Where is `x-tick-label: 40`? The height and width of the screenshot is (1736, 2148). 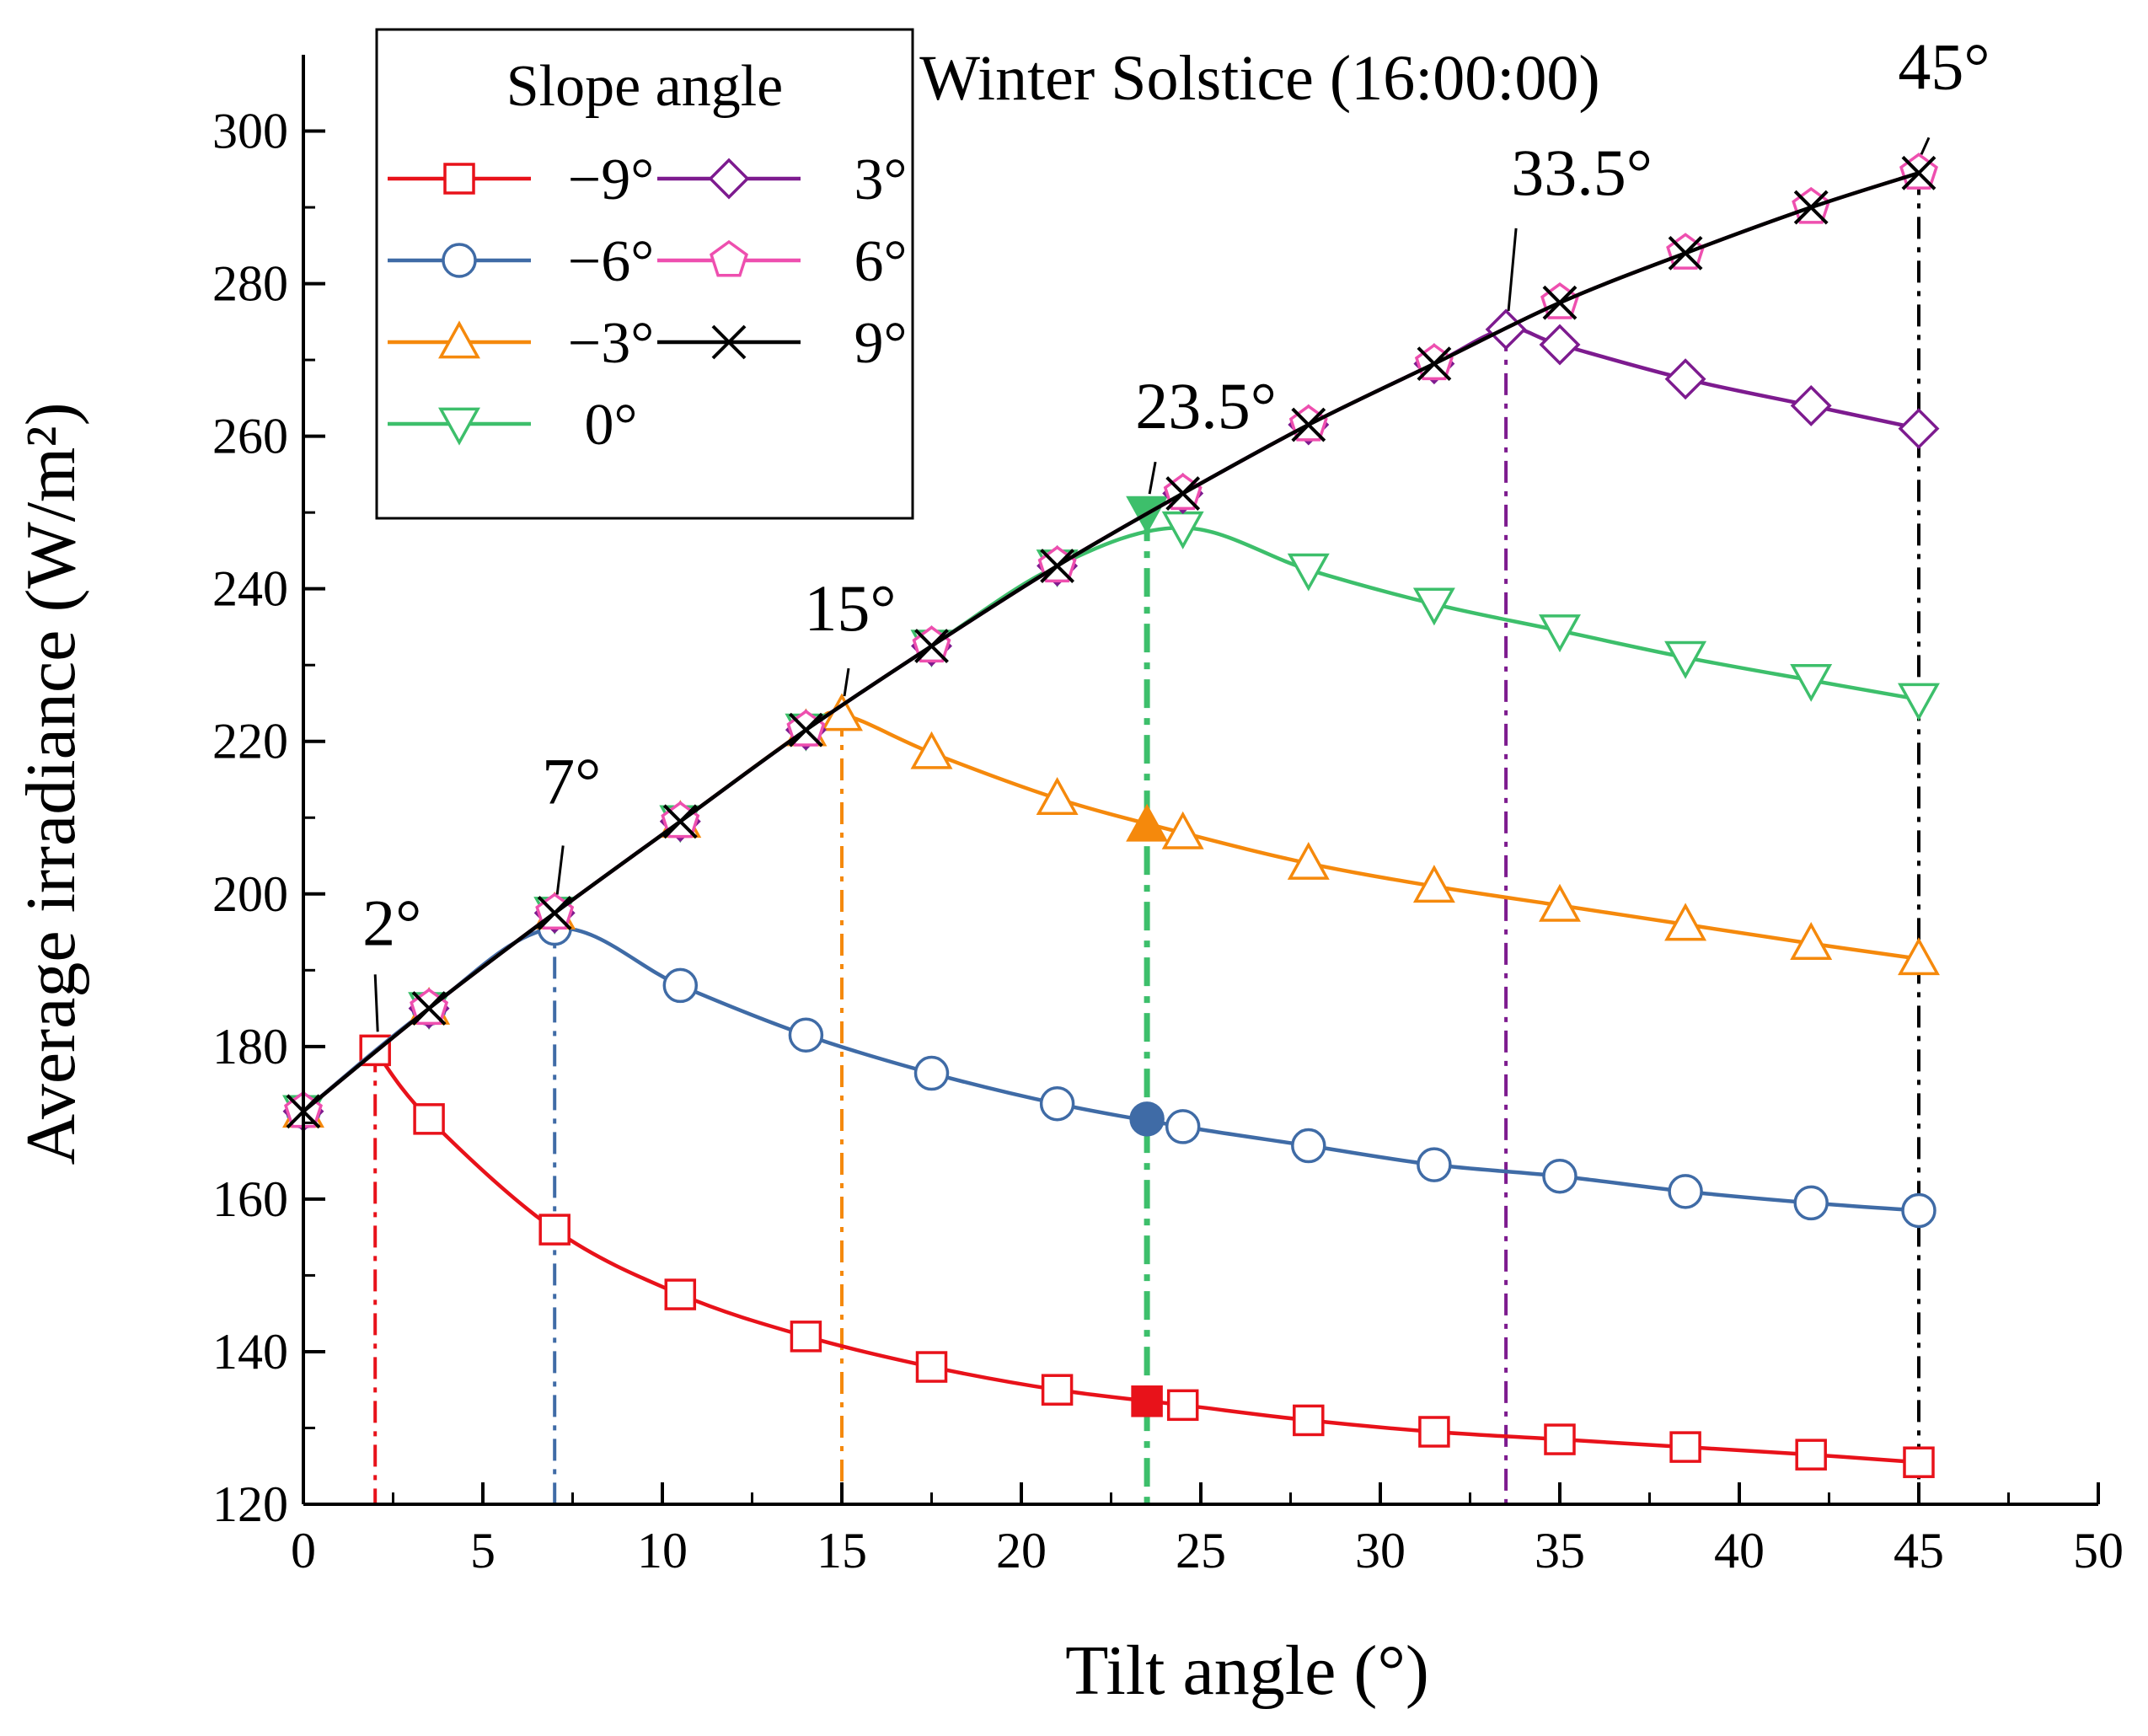
x-tick-label: 40 is located at coordinates (1739, 1550).